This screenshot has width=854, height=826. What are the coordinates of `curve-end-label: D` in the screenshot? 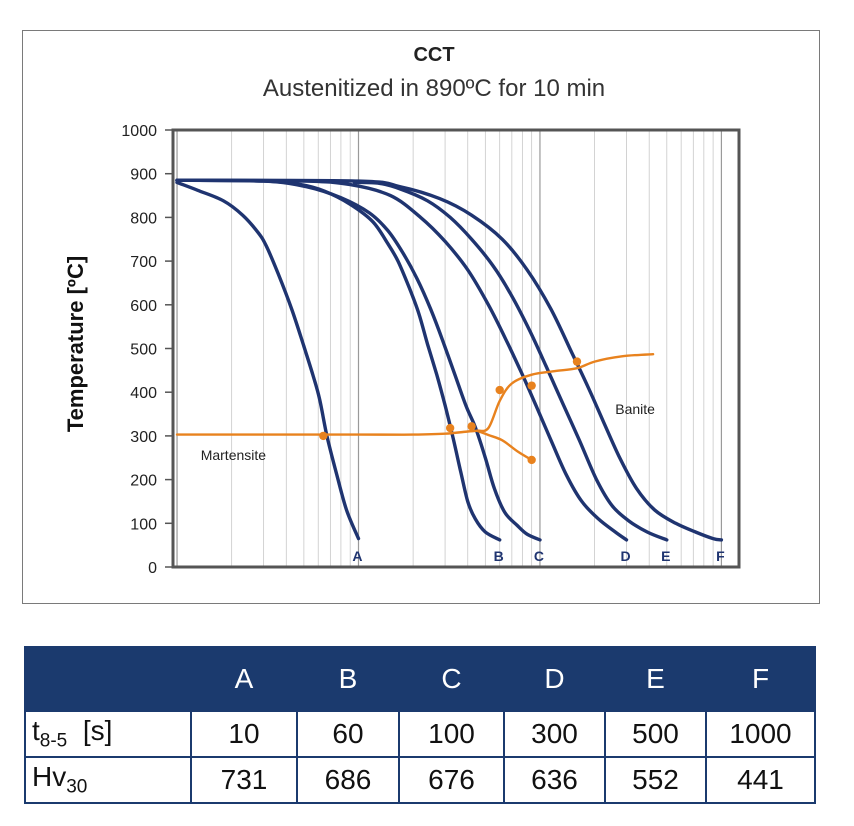 It's located at (625, 556).